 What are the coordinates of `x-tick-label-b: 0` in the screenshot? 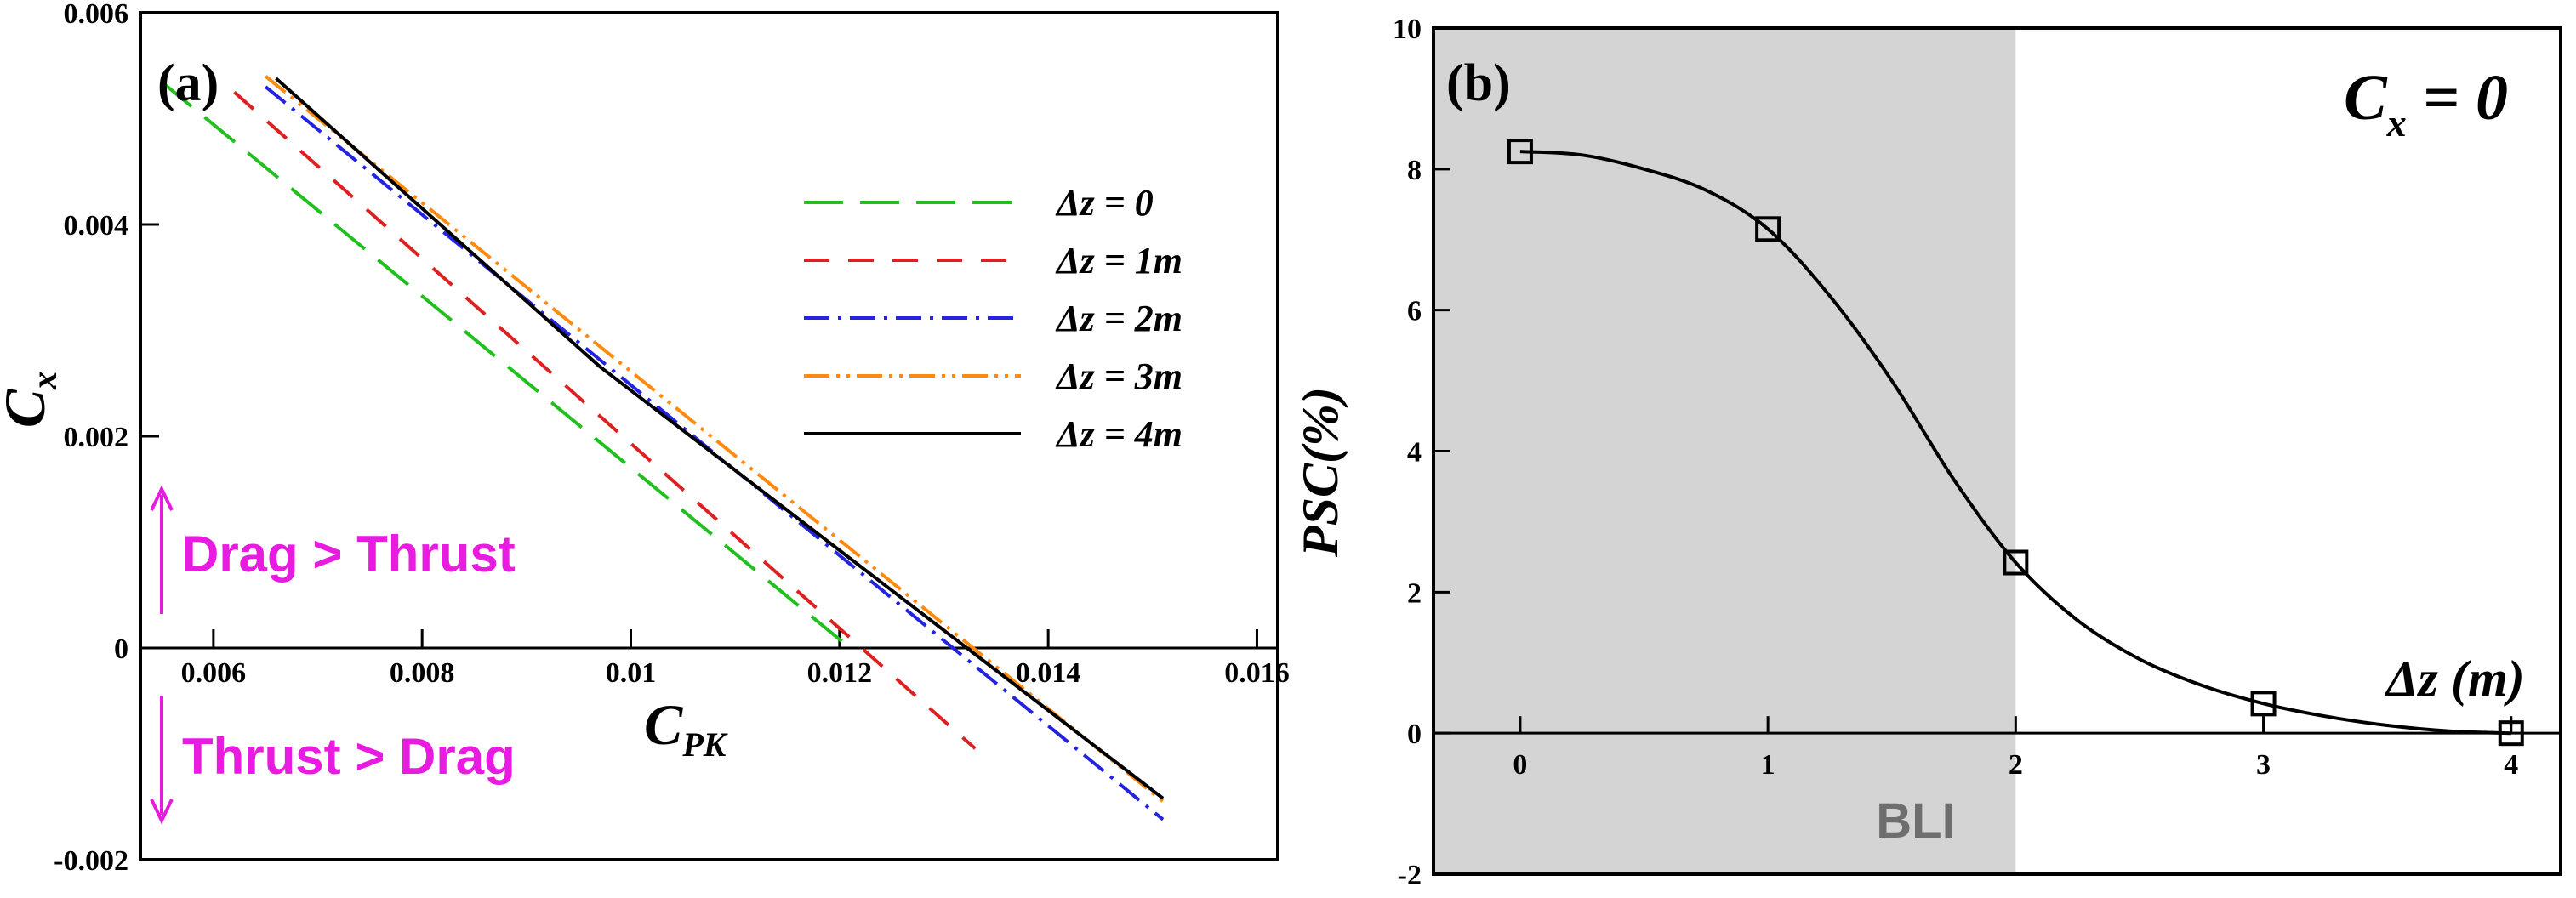 It's located at (1520, 765).